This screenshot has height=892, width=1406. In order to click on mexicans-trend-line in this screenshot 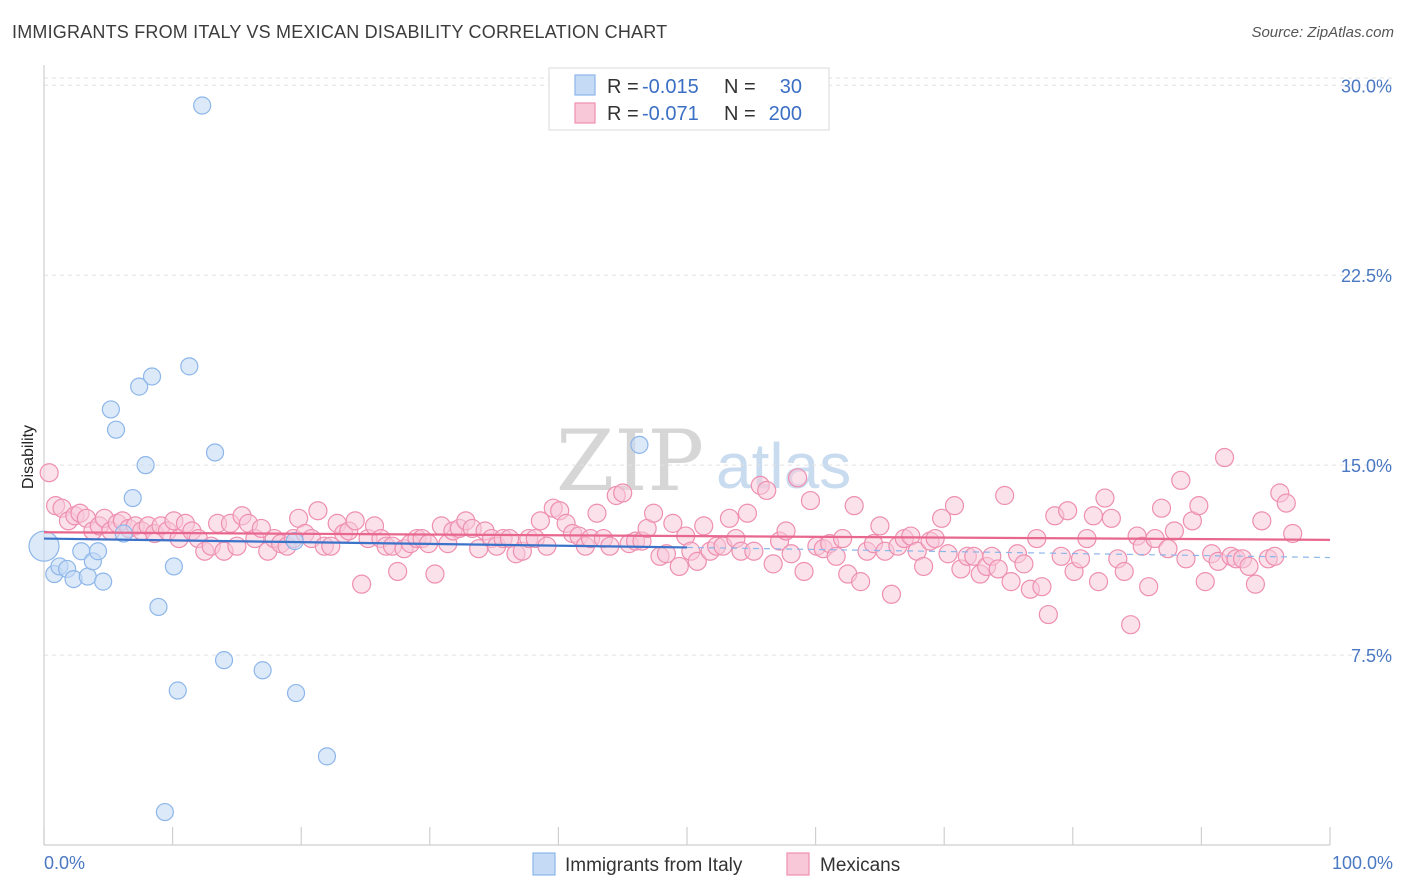, I will do `click(687, 536)`.